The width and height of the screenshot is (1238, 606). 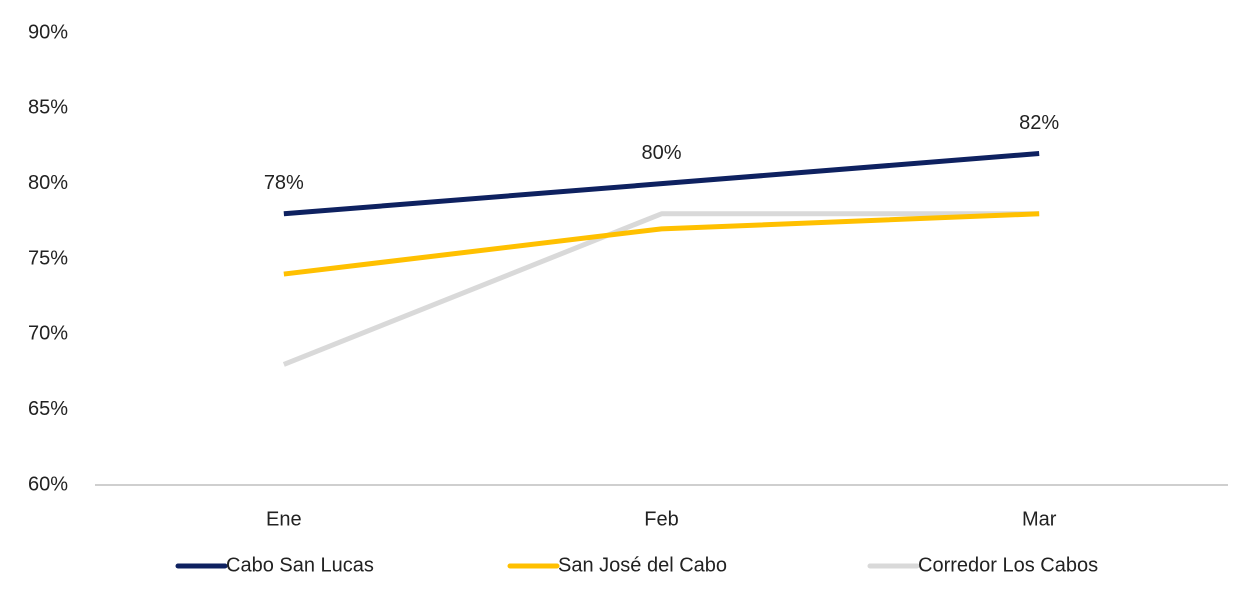 I want to click on y-tick-label: 65%, so click(x=48, y=409).